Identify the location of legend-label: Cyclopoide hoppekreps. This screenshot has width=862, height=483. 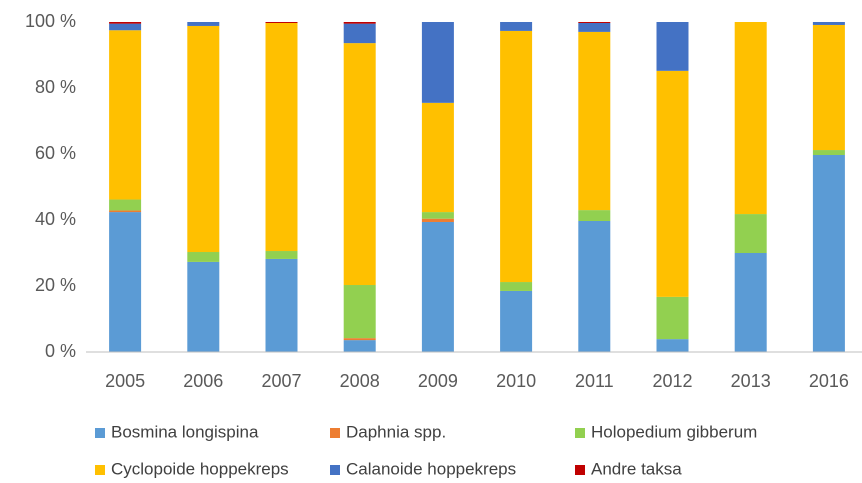
(200, 468).